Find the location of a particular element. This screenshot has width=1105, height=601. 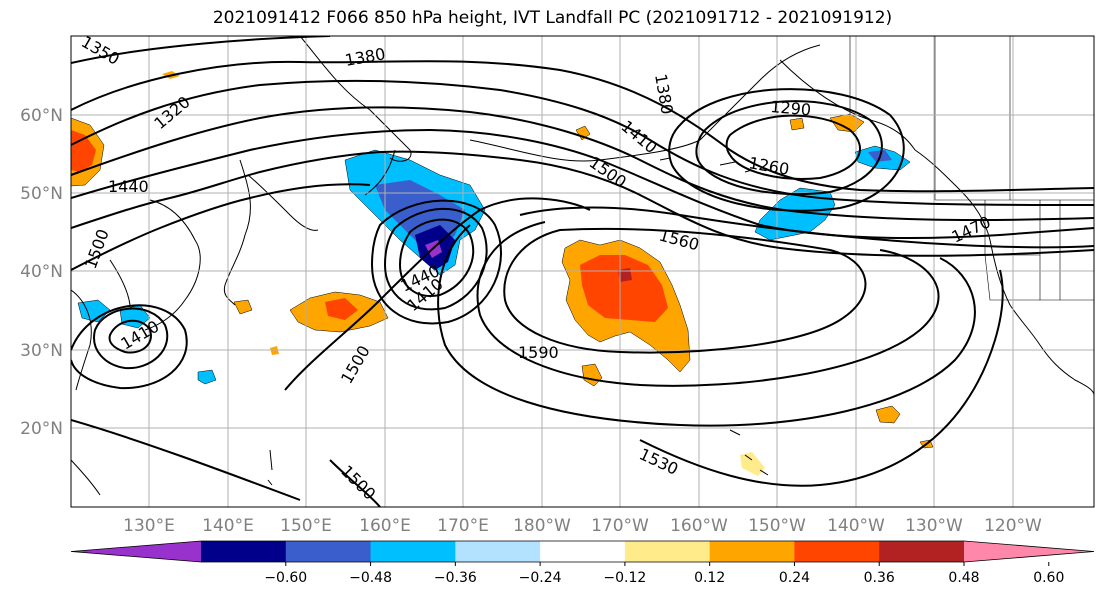

contour-label: 1440 is located at coordinates (128, 186).